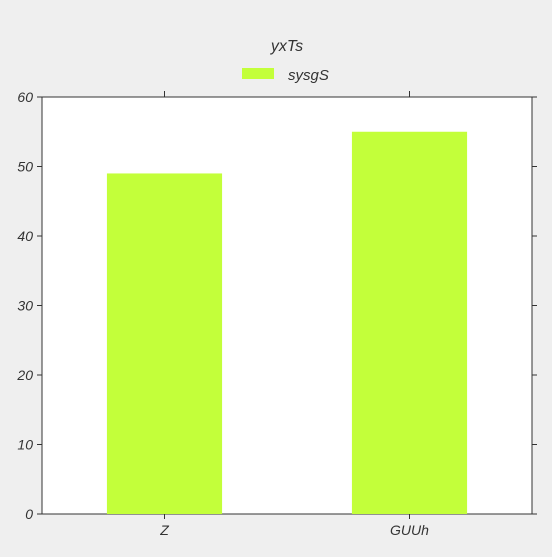 The height and width of the screenshot is (557, 552). What do you see at coordinates (308, 75) in the screenshot?
I see `legend-label: sysgS` at bounding box center [308, 75].